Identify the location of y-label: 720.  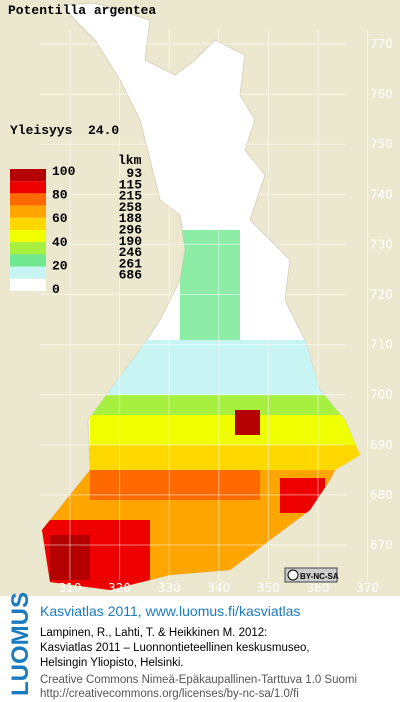
(381, 295).